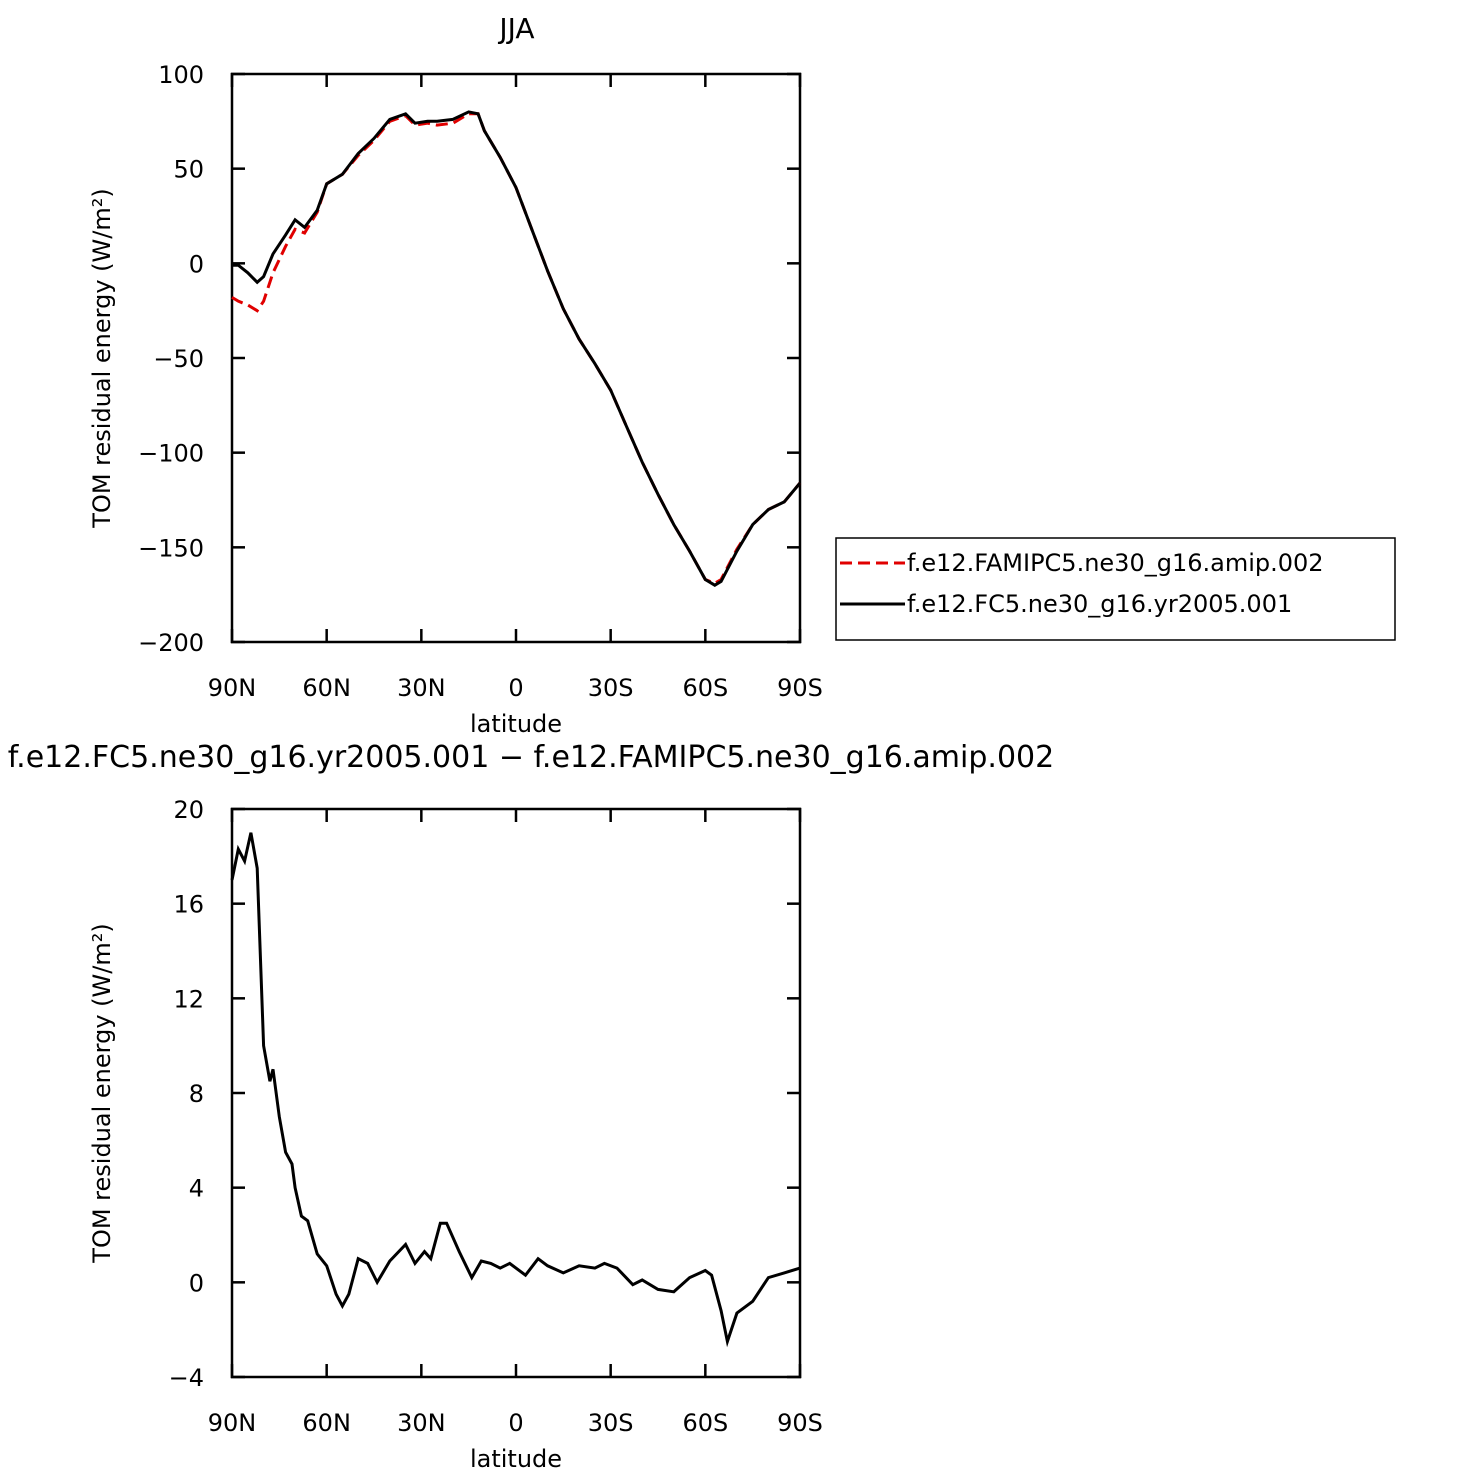  Describe the element at coordinates (186, 1378) in the screenshot. I see `y-tick-label: −4` at that location.